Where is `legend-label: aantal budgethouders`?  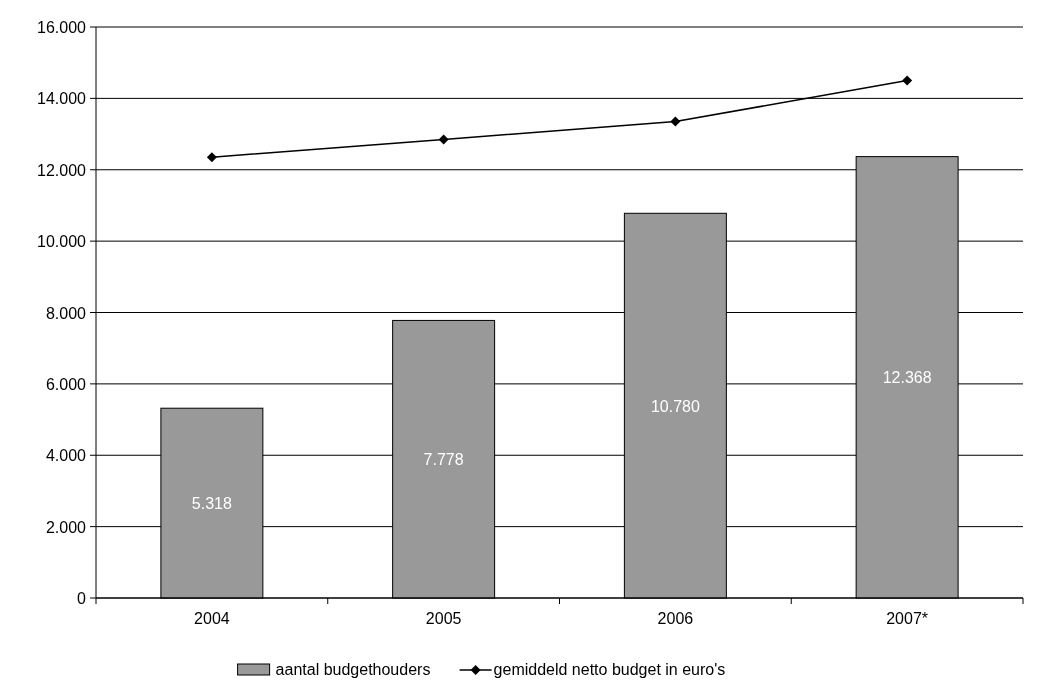 legend-label: aantal budgethouders is located at coordinates (353, 669).